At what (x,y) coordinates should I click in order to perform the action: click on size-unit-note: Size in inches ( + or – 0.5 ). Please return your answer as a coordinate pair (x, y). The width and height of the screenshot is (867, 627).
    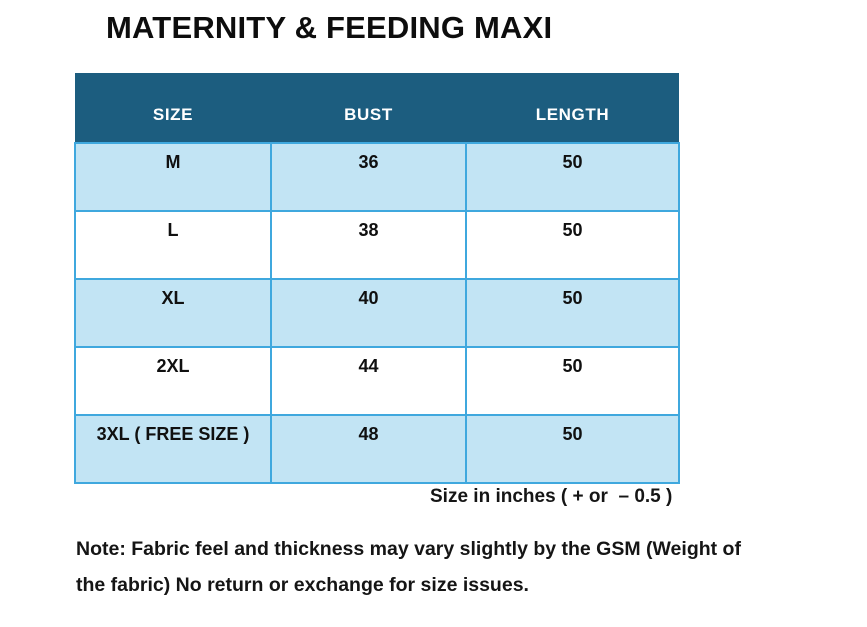
    Looking at the image, I should click on (551, 496).